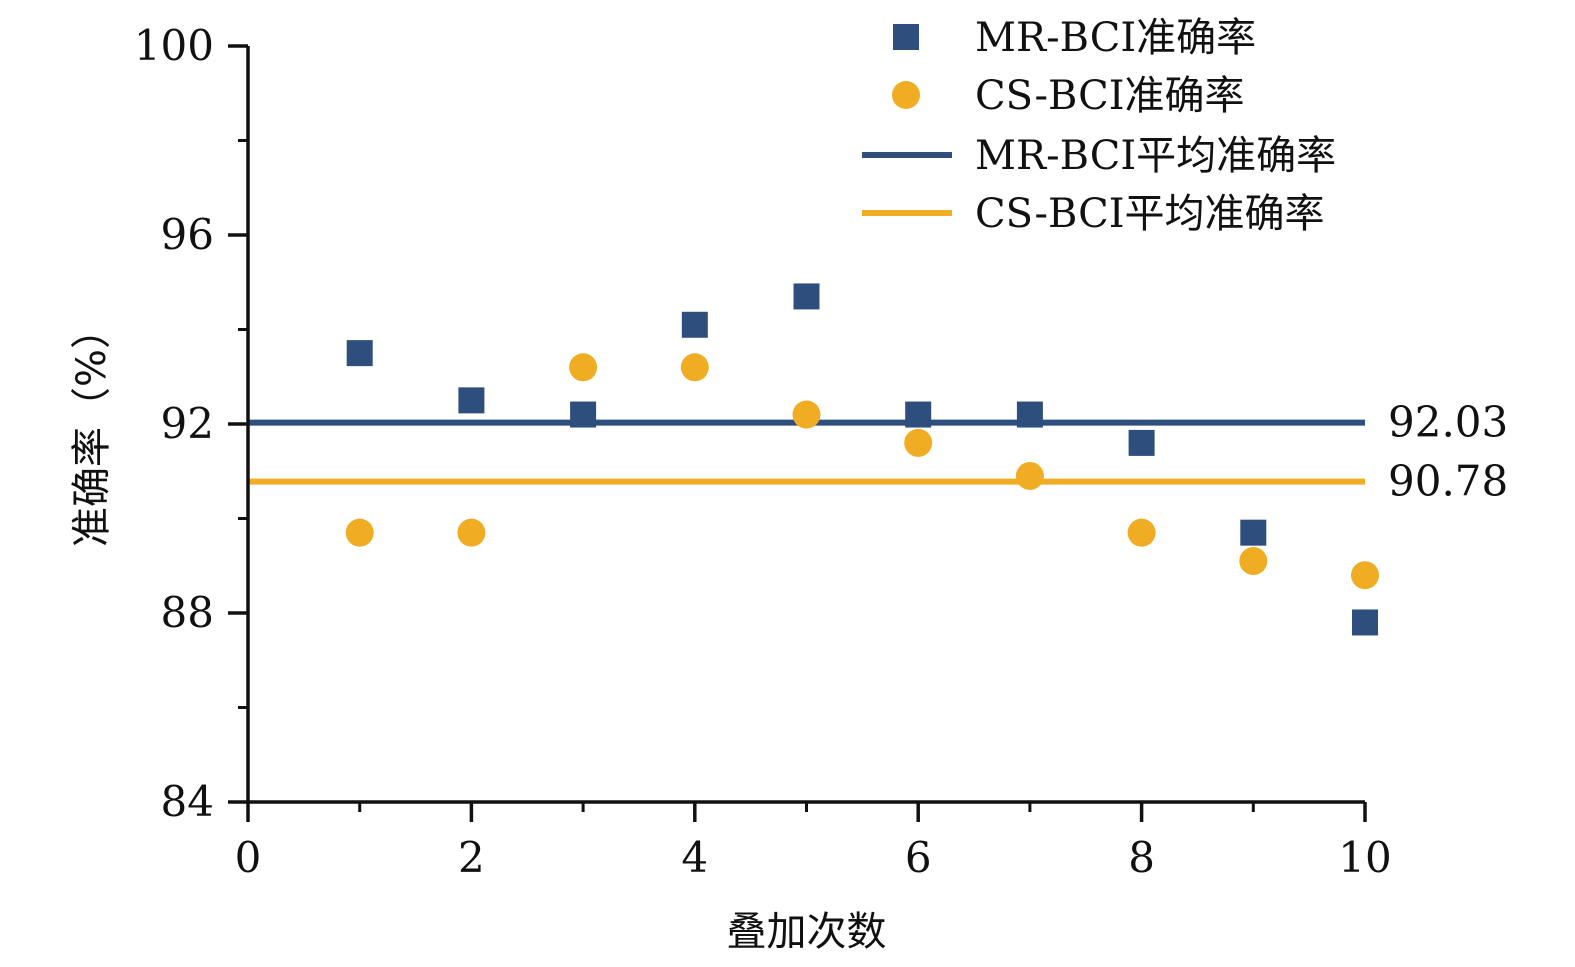 The height and width of the screenshot is (967, 1575). What do you see at coordinates (918, 857) in the screenshot?
I see `x-tick-label: 6` at bounding box center [918, 857].